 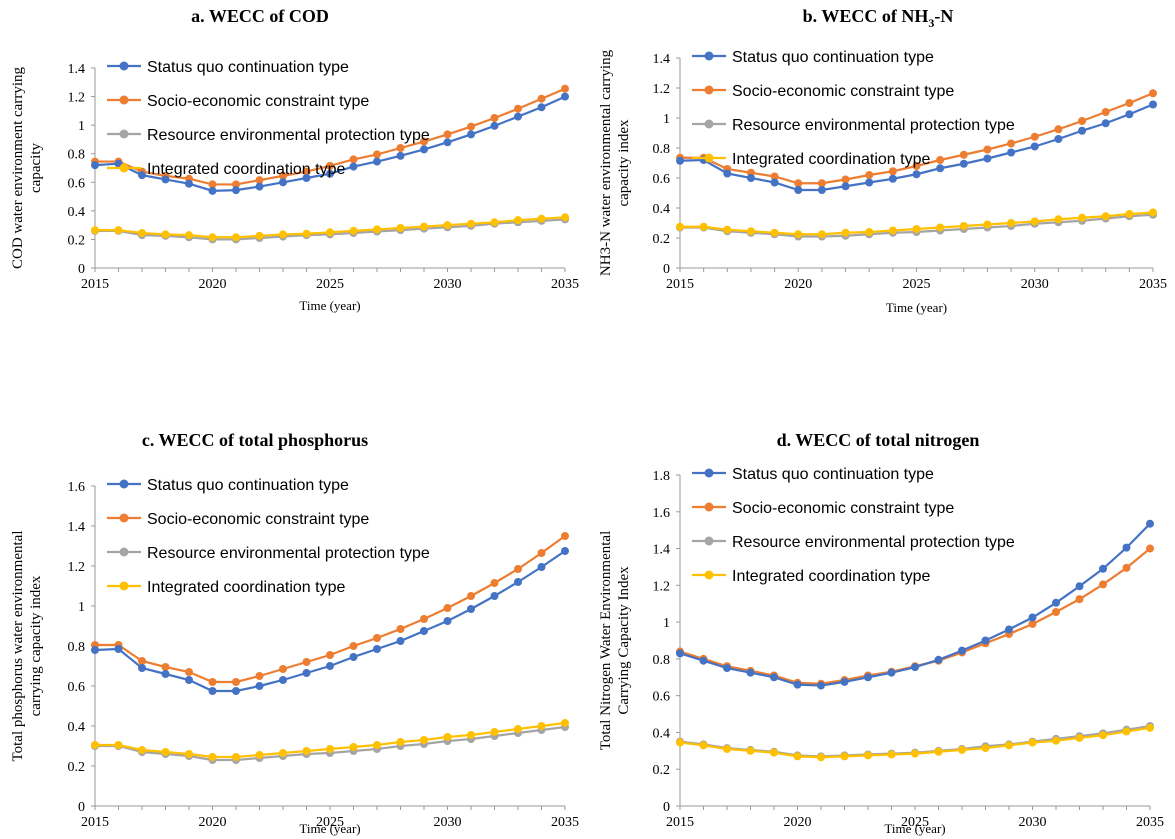 I want to click on x-tick-label: 2035, so click(x=1153, y=284).